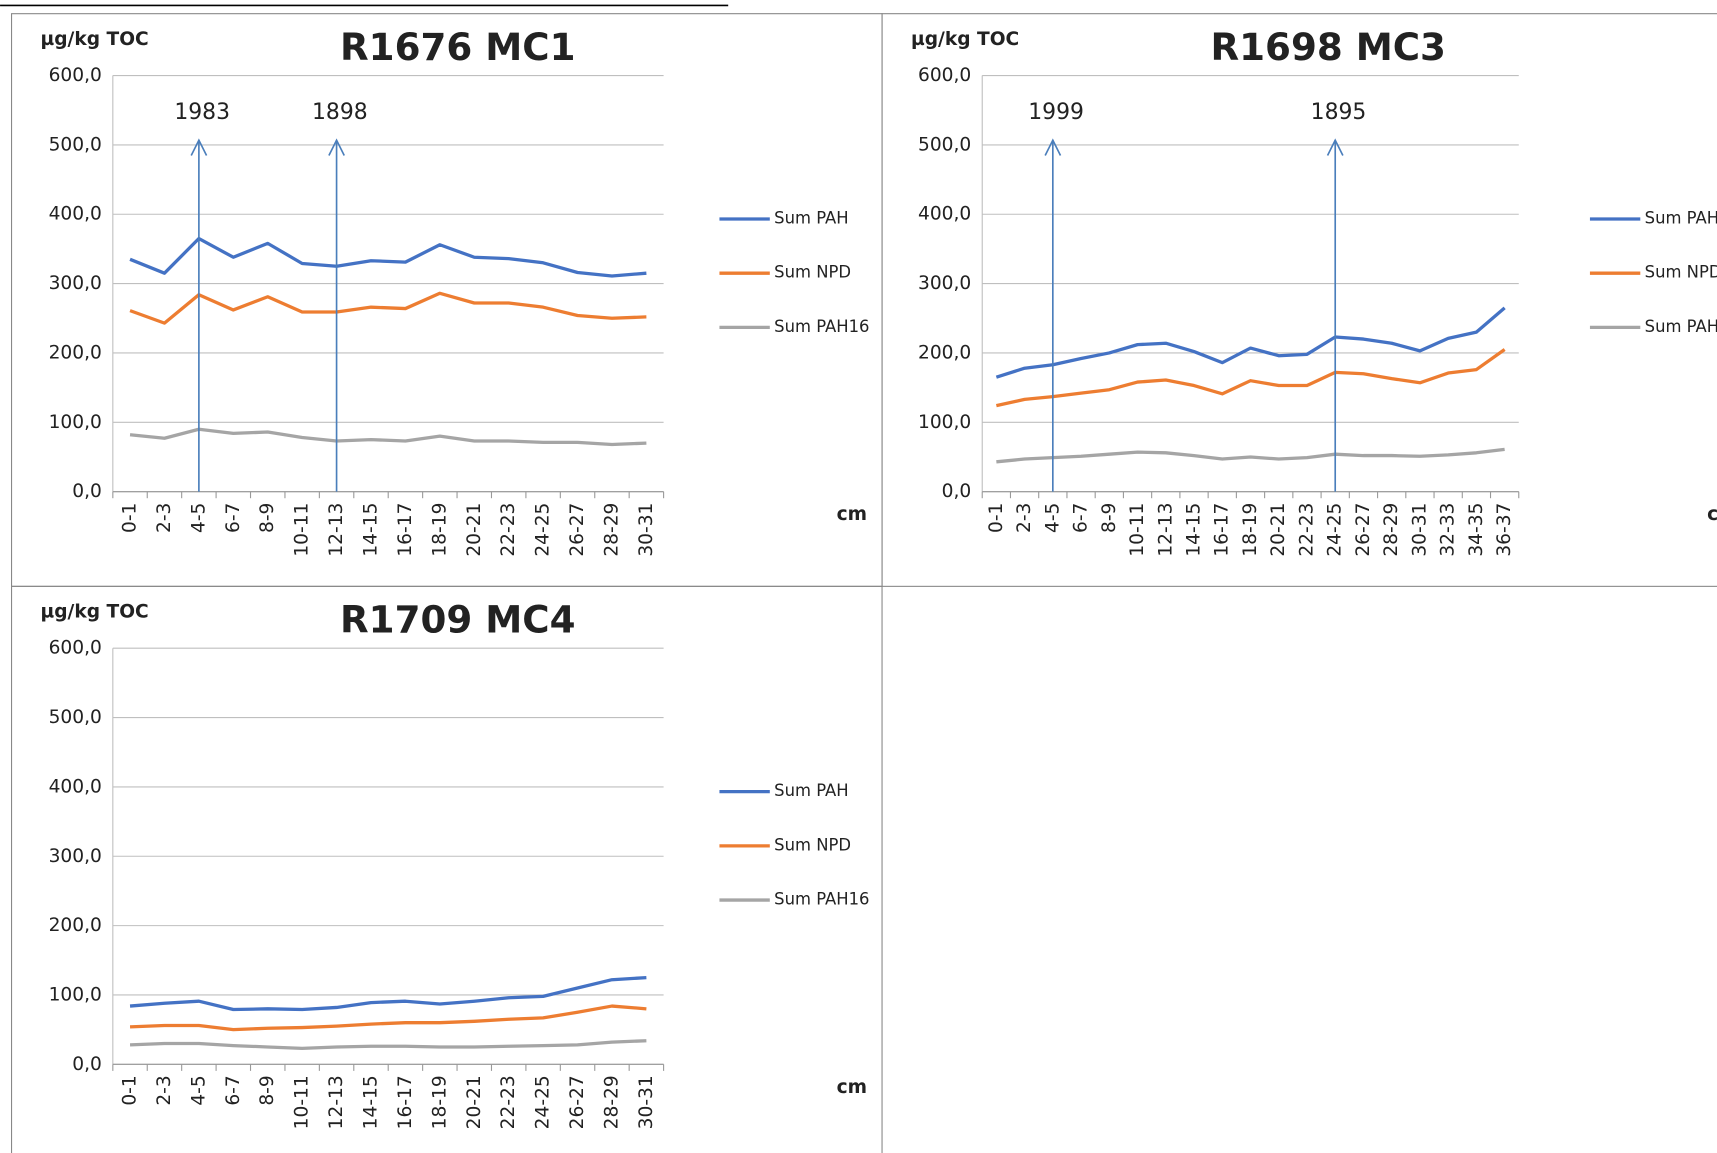  I want to click on x-tick-label: 36-37, so click(1504, 530).